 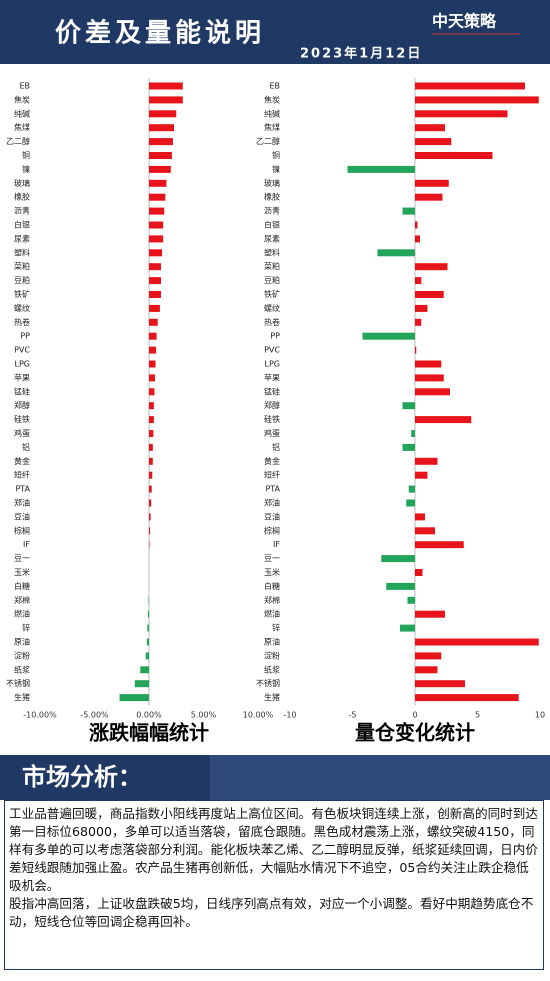 What do you see at coordinates (22, 600) in the screenshot?
I see `y-tick-label: 郑棉` at bounding box center [22, 600].